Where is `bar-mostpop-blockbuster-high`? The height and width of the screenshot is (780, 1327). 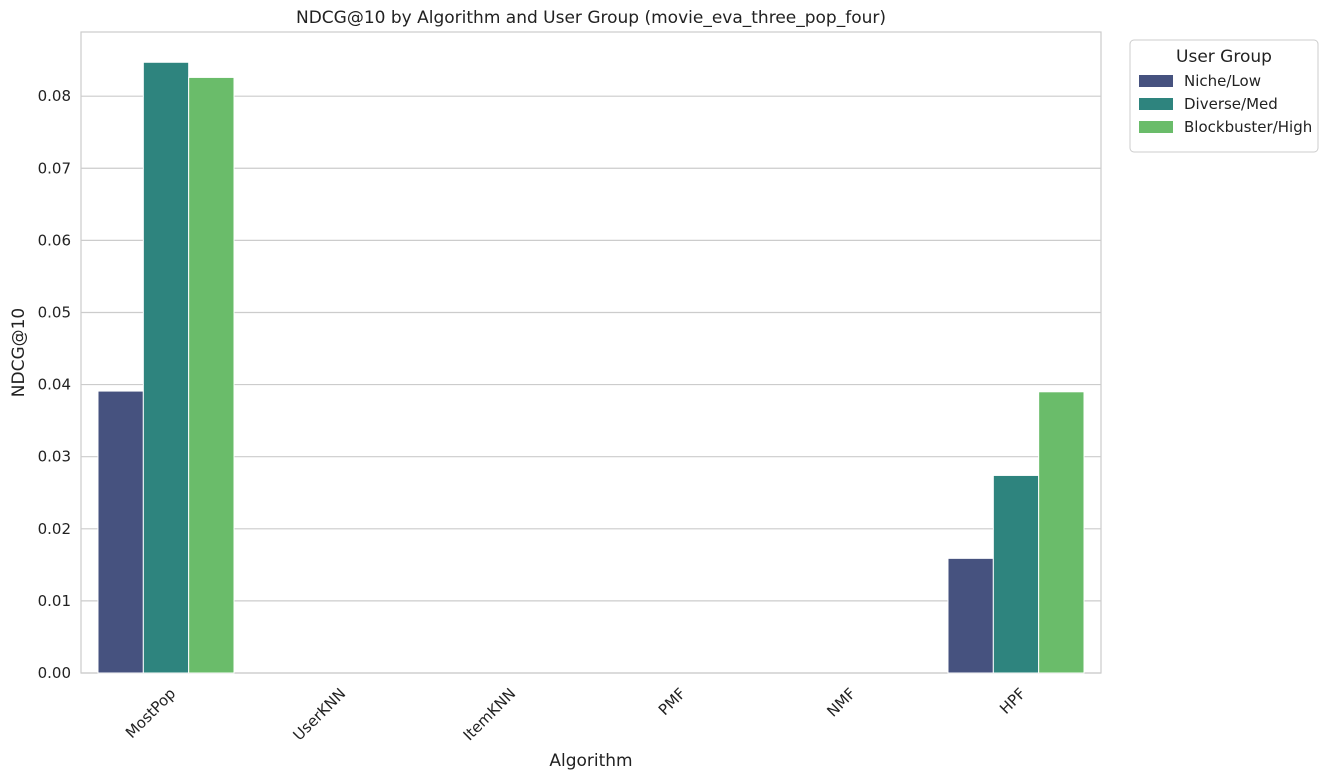 bar-mostpop-blockbuster-high is located at coordinates (211, 375).